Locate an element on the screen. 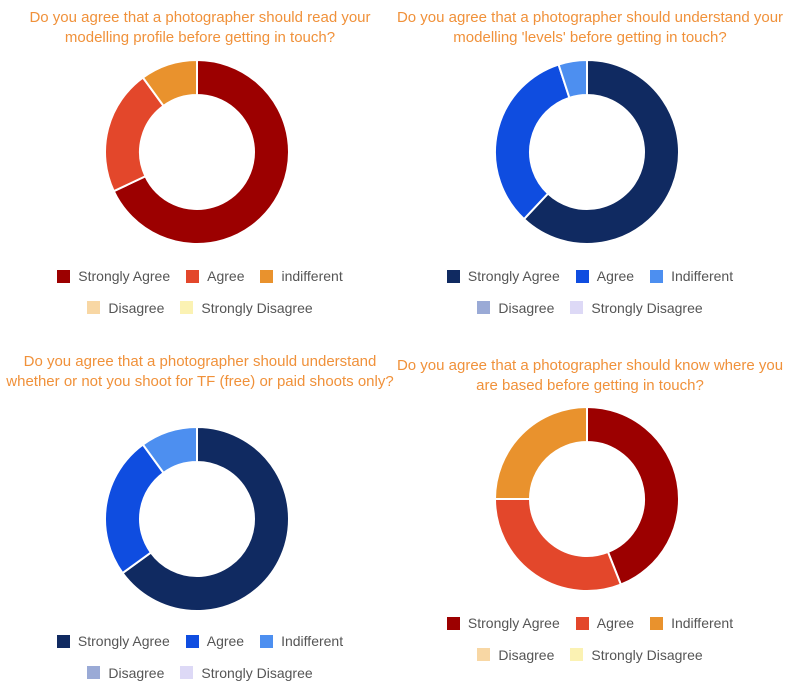  legend-item-indifferent: indifferent is located at coordinates (301, 276).